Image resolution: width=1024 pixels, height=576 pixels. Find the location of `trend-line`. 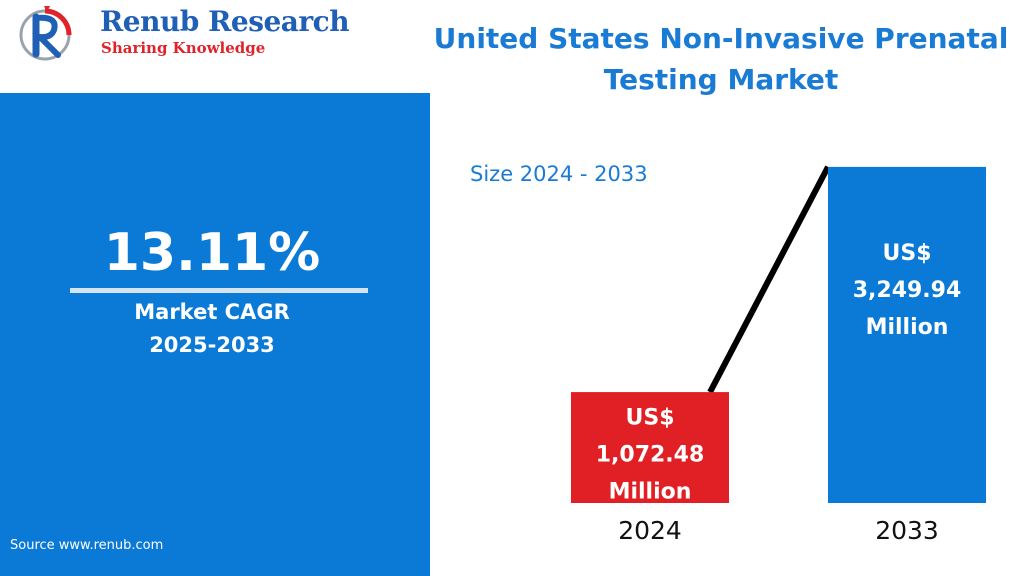

trend-line is located at coordinates (769, 279).